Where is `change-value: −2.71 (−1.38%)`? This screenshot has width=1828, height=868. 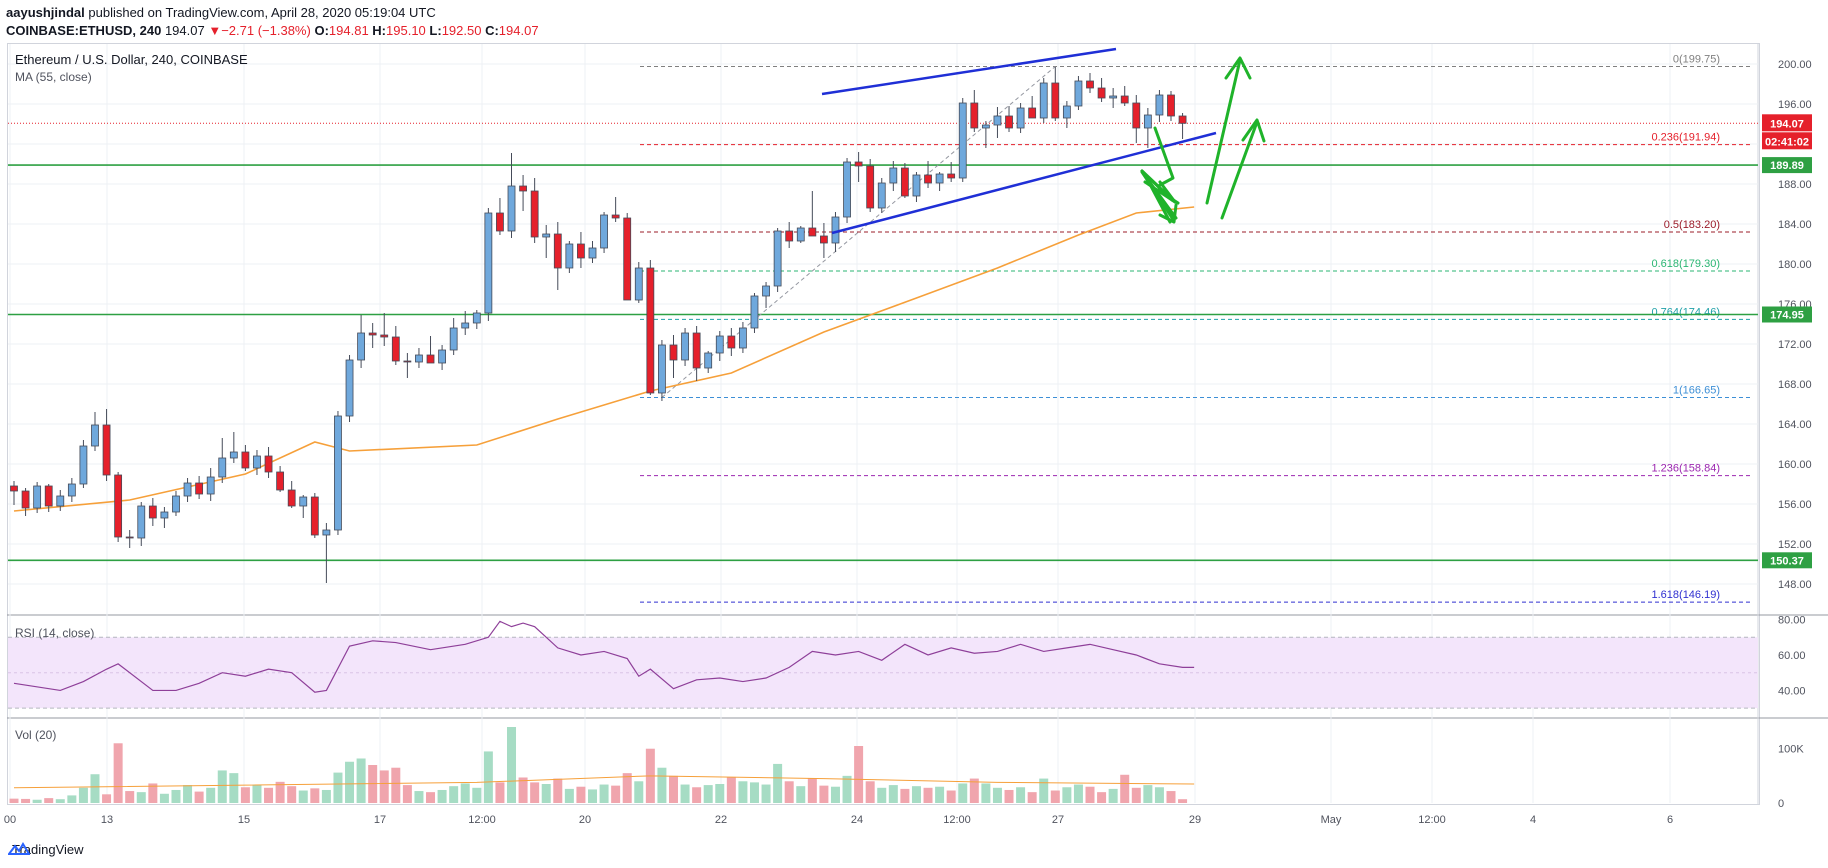
change-value: −2.71 (−1.38%) is located at coordinates (266, 30).